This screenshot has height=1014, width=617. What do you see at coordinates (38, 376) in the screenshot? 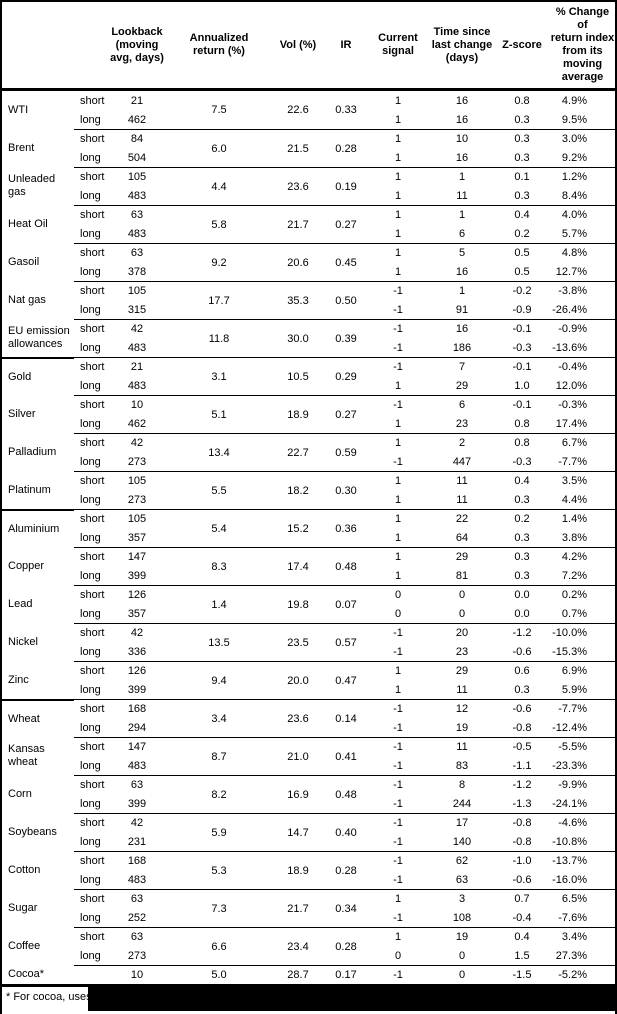
I see `commodity-name: Gold` at bounding box center [38, 376].